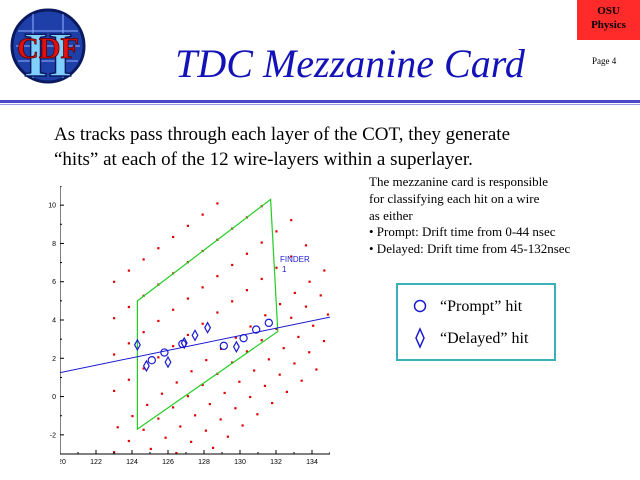  I want to click on x-tick-label: 122, so click(96, 462).